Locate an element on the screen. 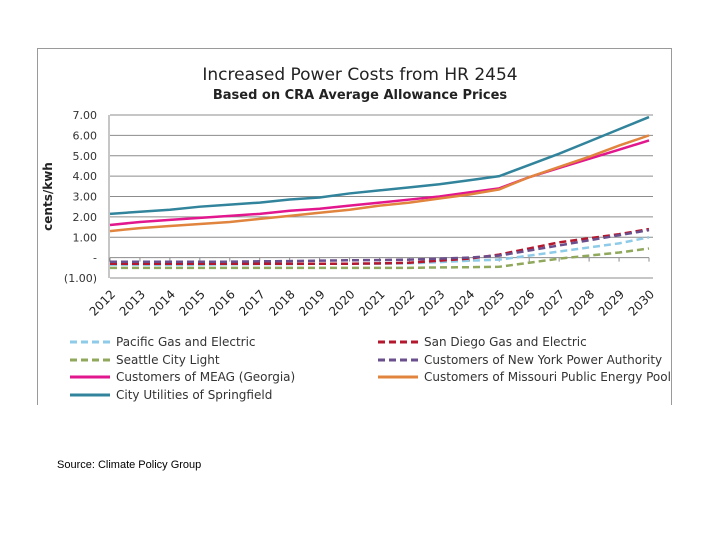 This screenshot has height=540, width=720. x-tick-label: 2013 is located at coordinates (132, 302).